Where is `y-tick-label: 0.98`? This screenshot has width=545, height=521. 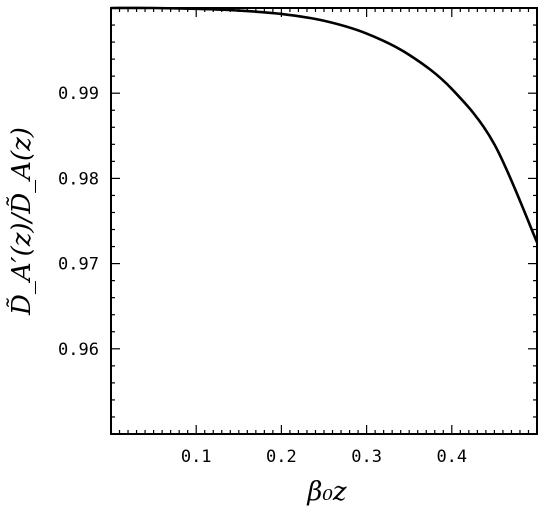 y-tick-label: 0.98 is located at coordinates (78, 179).